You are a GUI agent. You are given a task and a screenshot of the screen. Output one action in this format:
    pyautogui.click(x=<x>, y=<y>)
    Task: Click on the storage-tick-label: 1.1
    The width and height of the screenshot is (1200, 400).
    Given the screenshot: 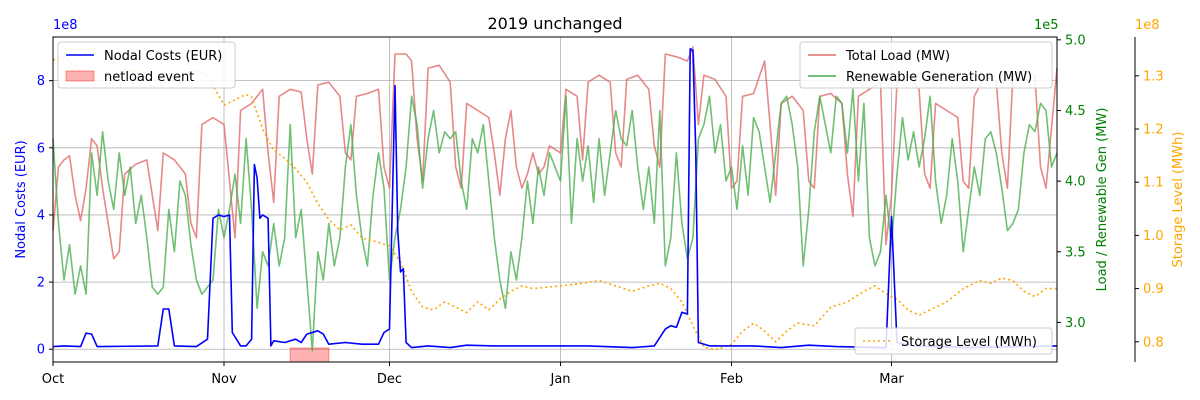 What is the action you would take?
    pyautogui.click(x=1153, y=183)
    